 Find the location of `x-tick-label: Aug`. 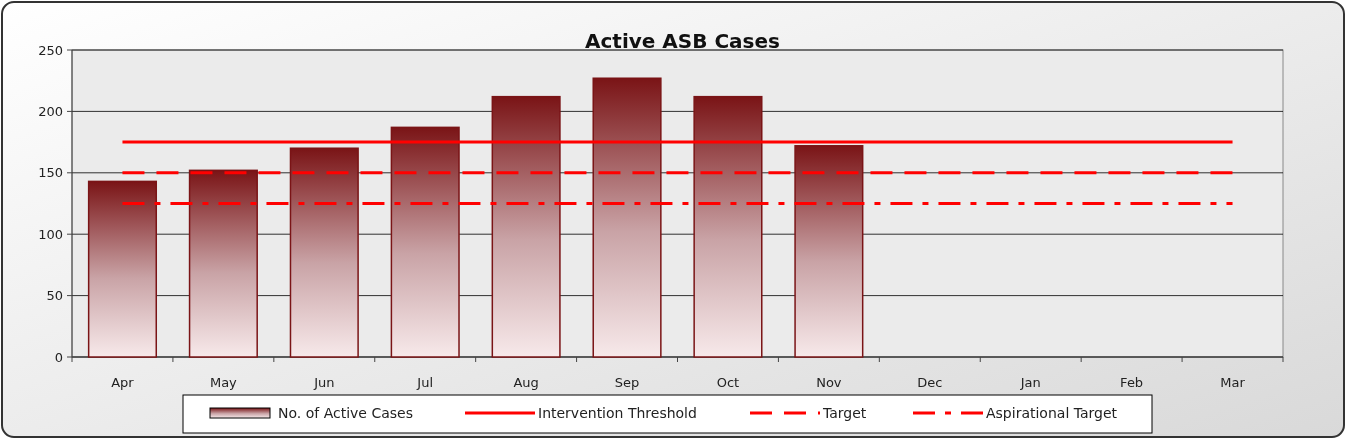

x-tick-label: Aug is located at coordinates (526, 382).